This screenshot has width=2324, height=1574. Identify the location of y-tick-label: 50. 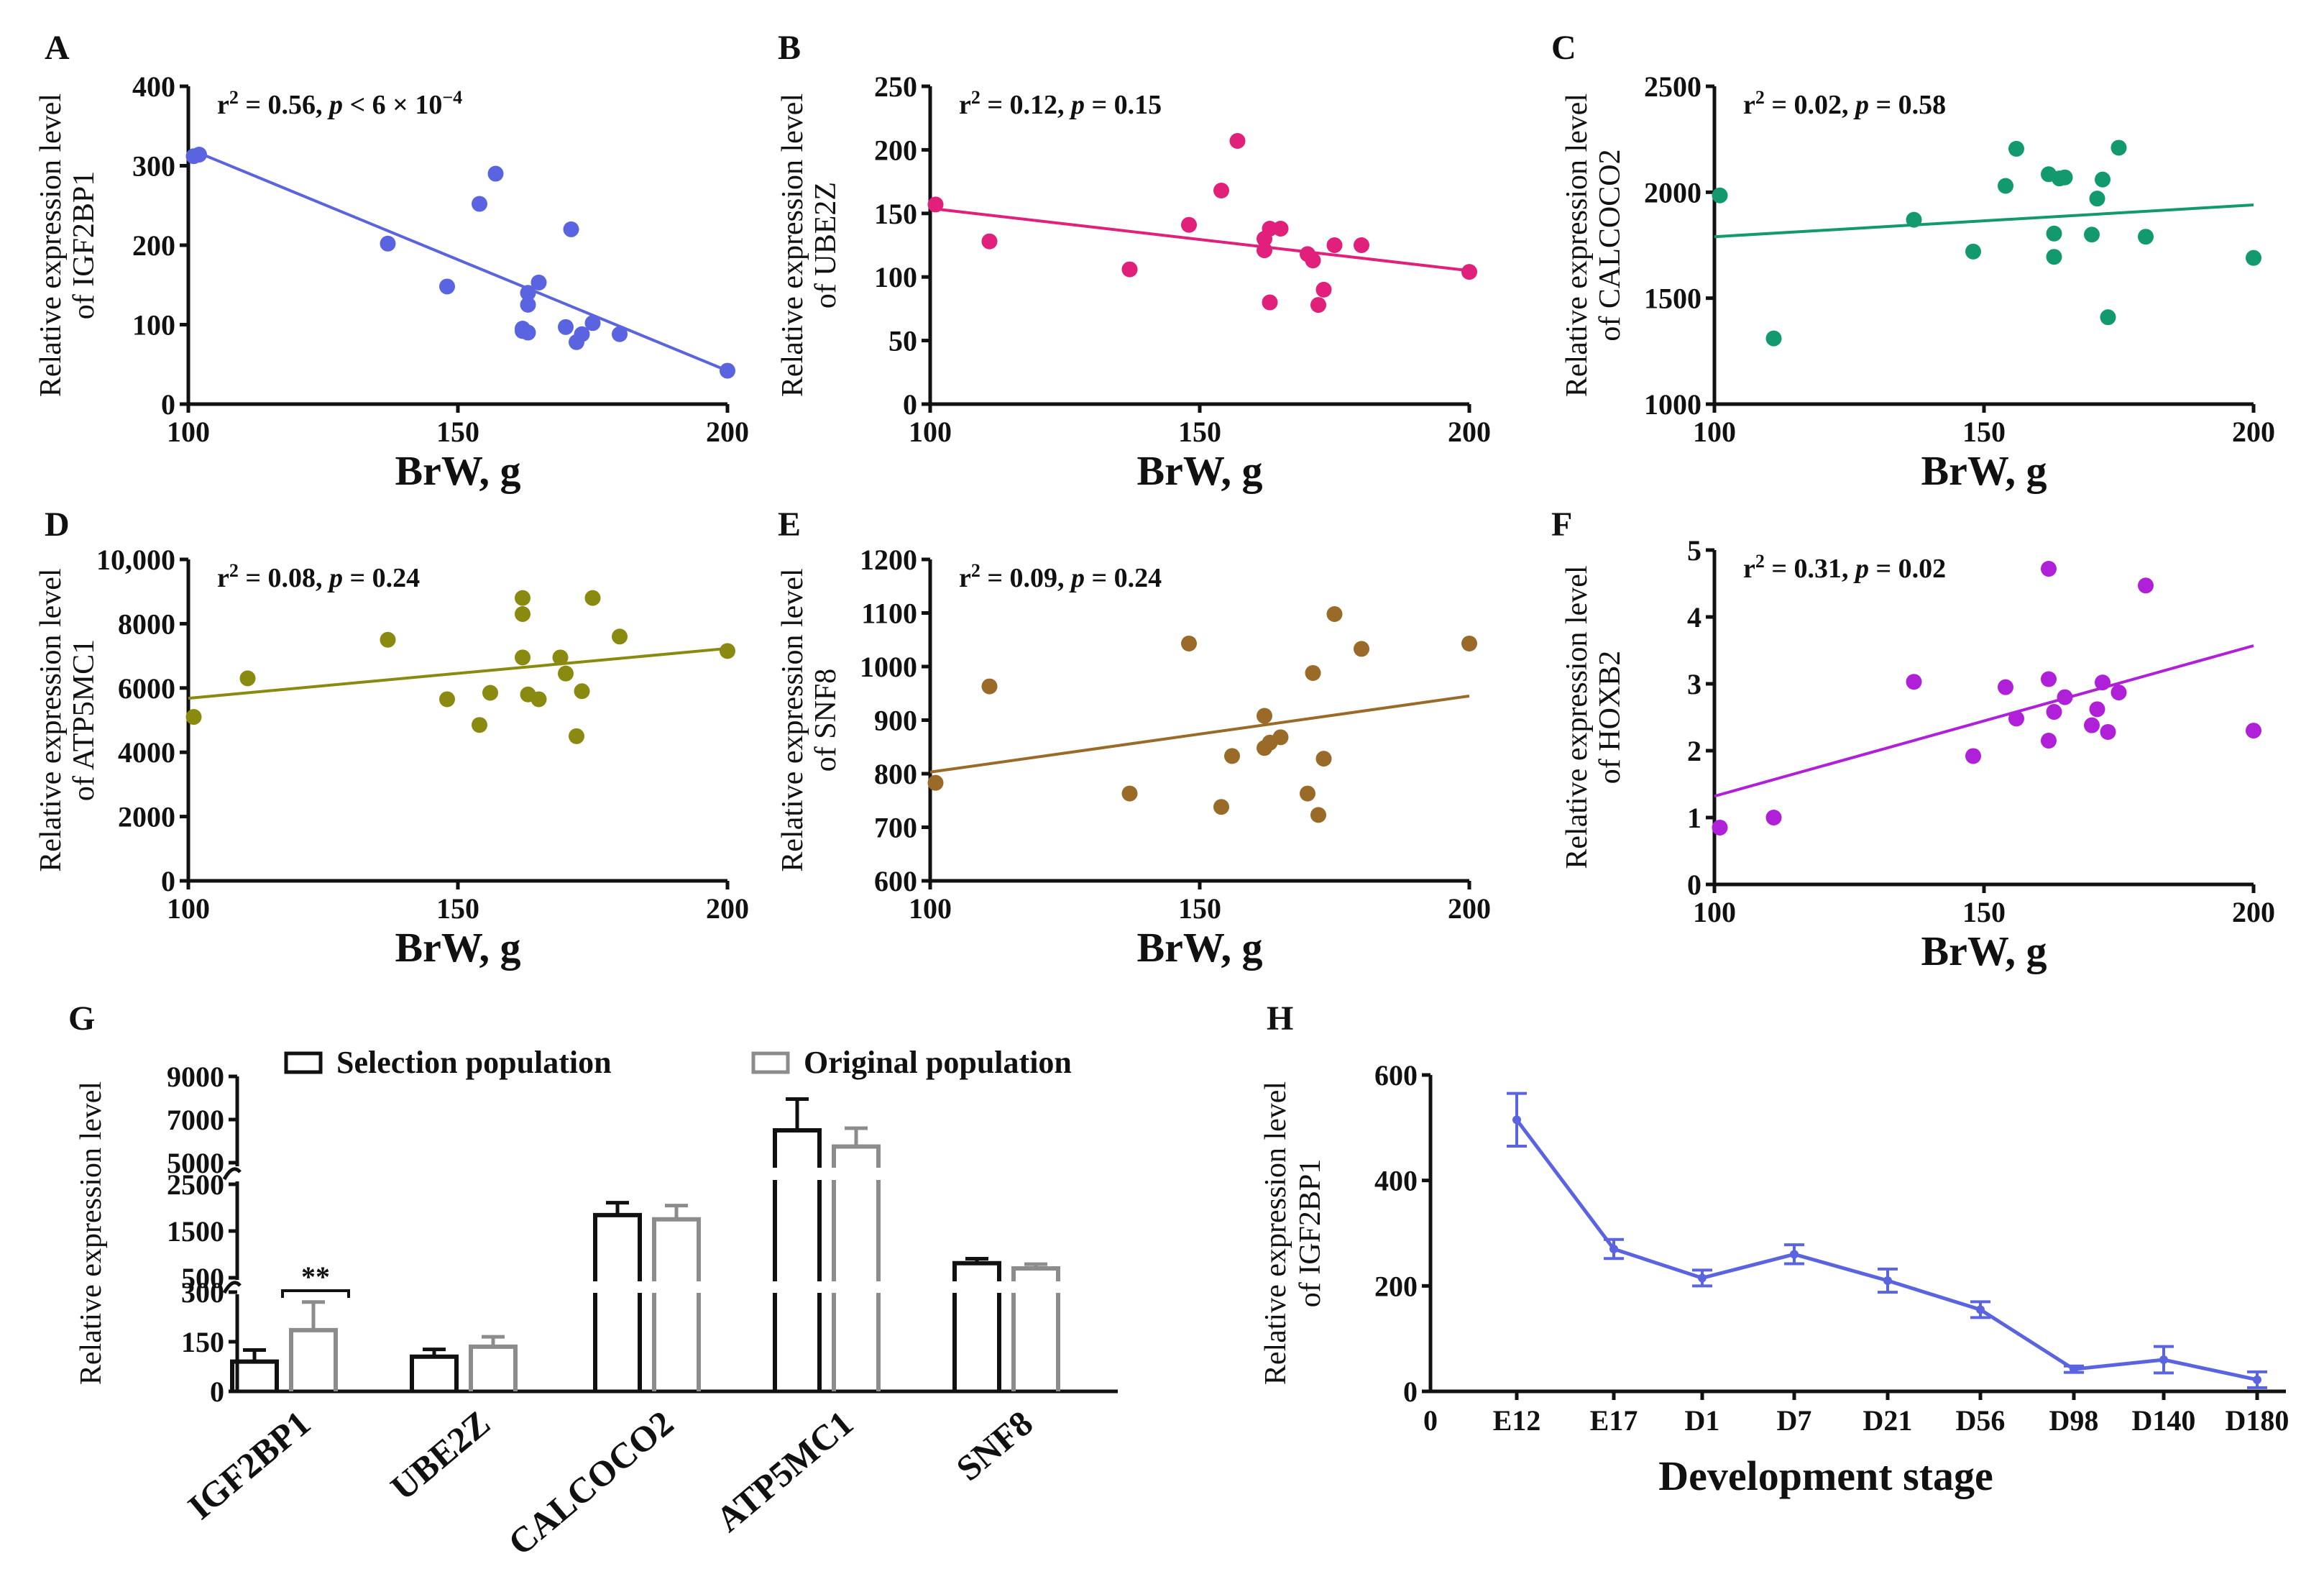
(903, 341).